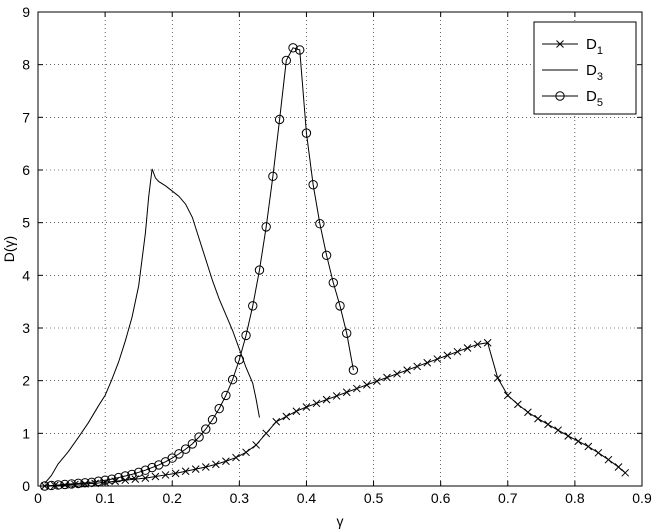 This screenshot has height=531, width=654. I want to click on x-tick-label: 0.1, so click(105, 498).